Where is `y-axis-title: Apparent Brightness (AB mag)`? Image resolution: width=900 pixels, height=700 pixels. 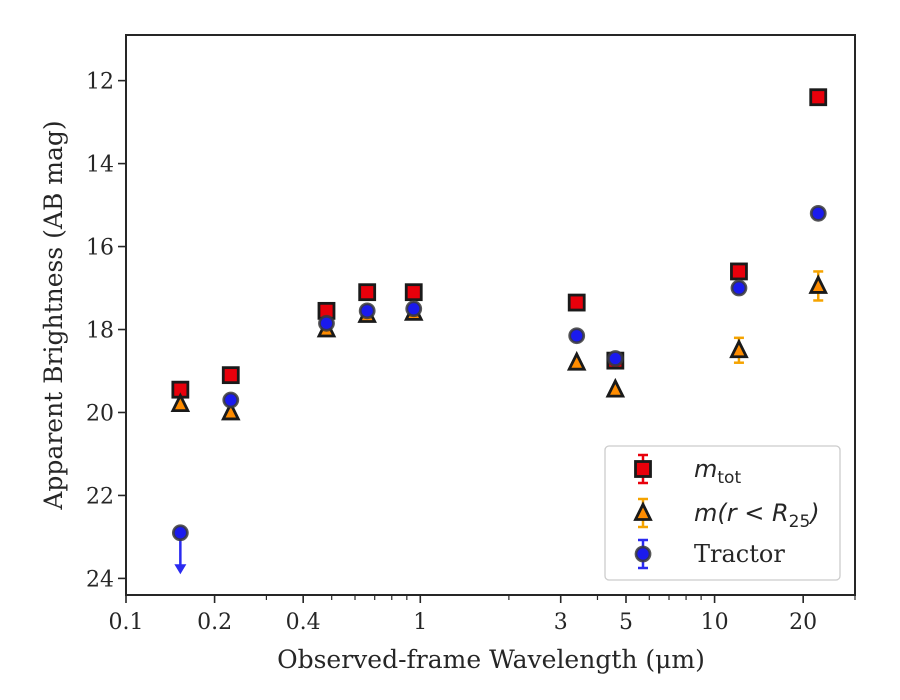 y-axis-title: Apparent Brightness (AB mag) is located at coordinates (53, 315).